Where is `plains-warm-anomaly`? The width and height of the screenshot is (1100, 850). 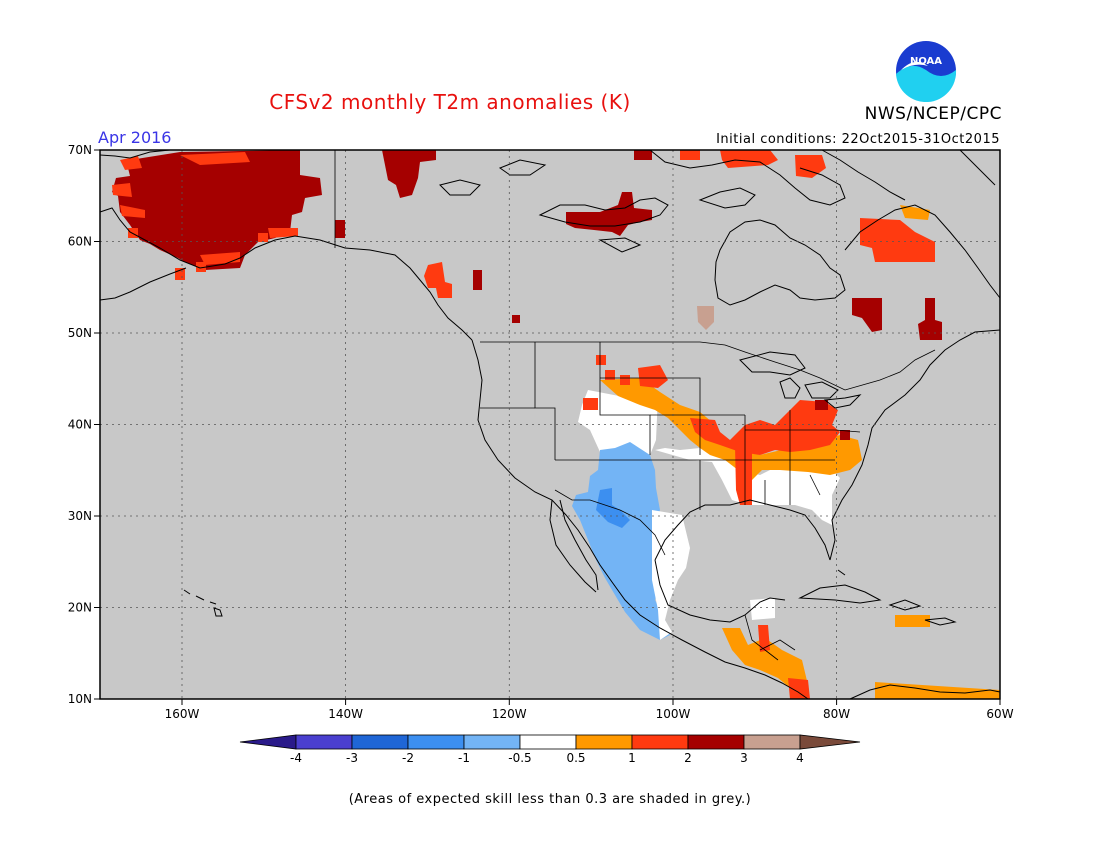 plains-warm-anomaly is located at coordinates (731, 436).